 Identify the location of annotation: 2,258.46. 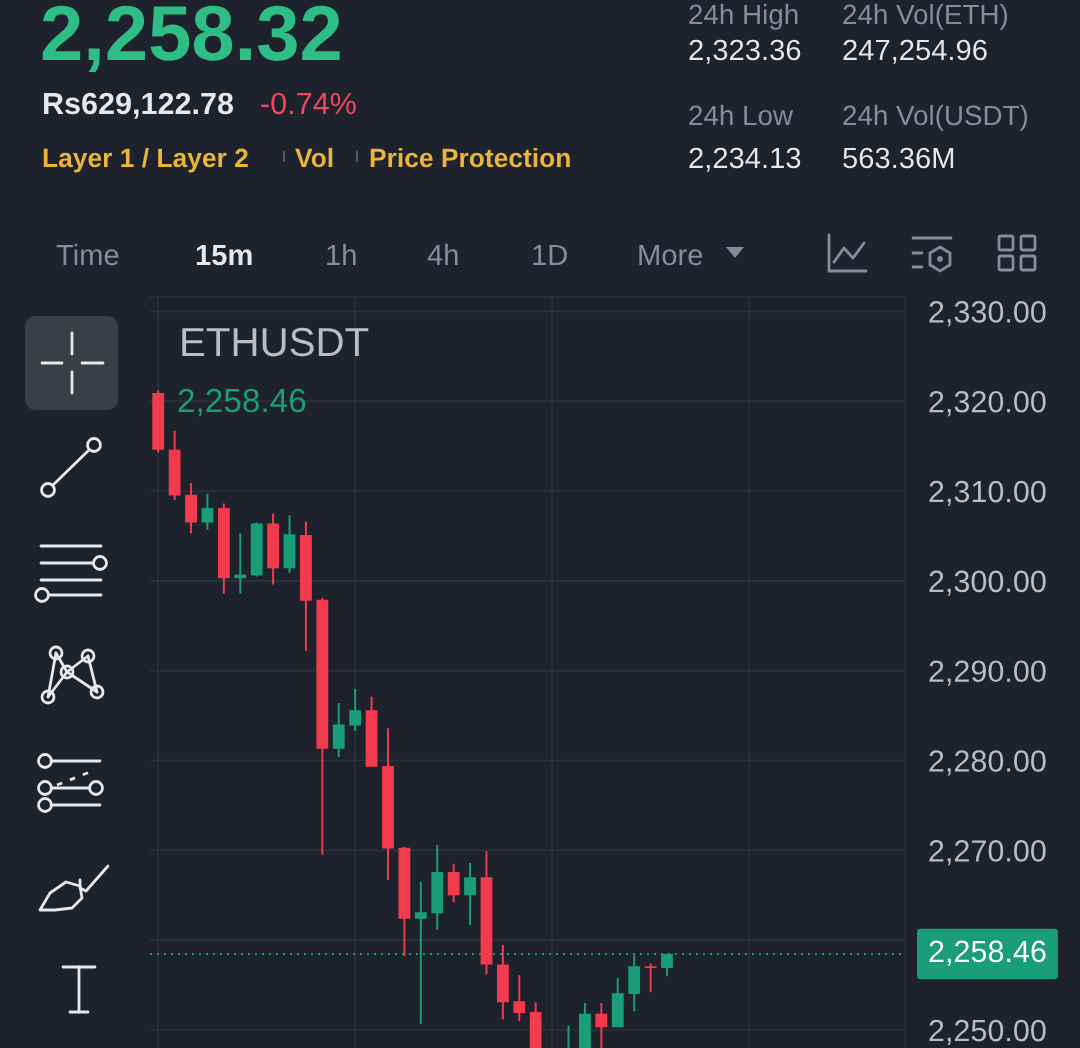
(242, 402).